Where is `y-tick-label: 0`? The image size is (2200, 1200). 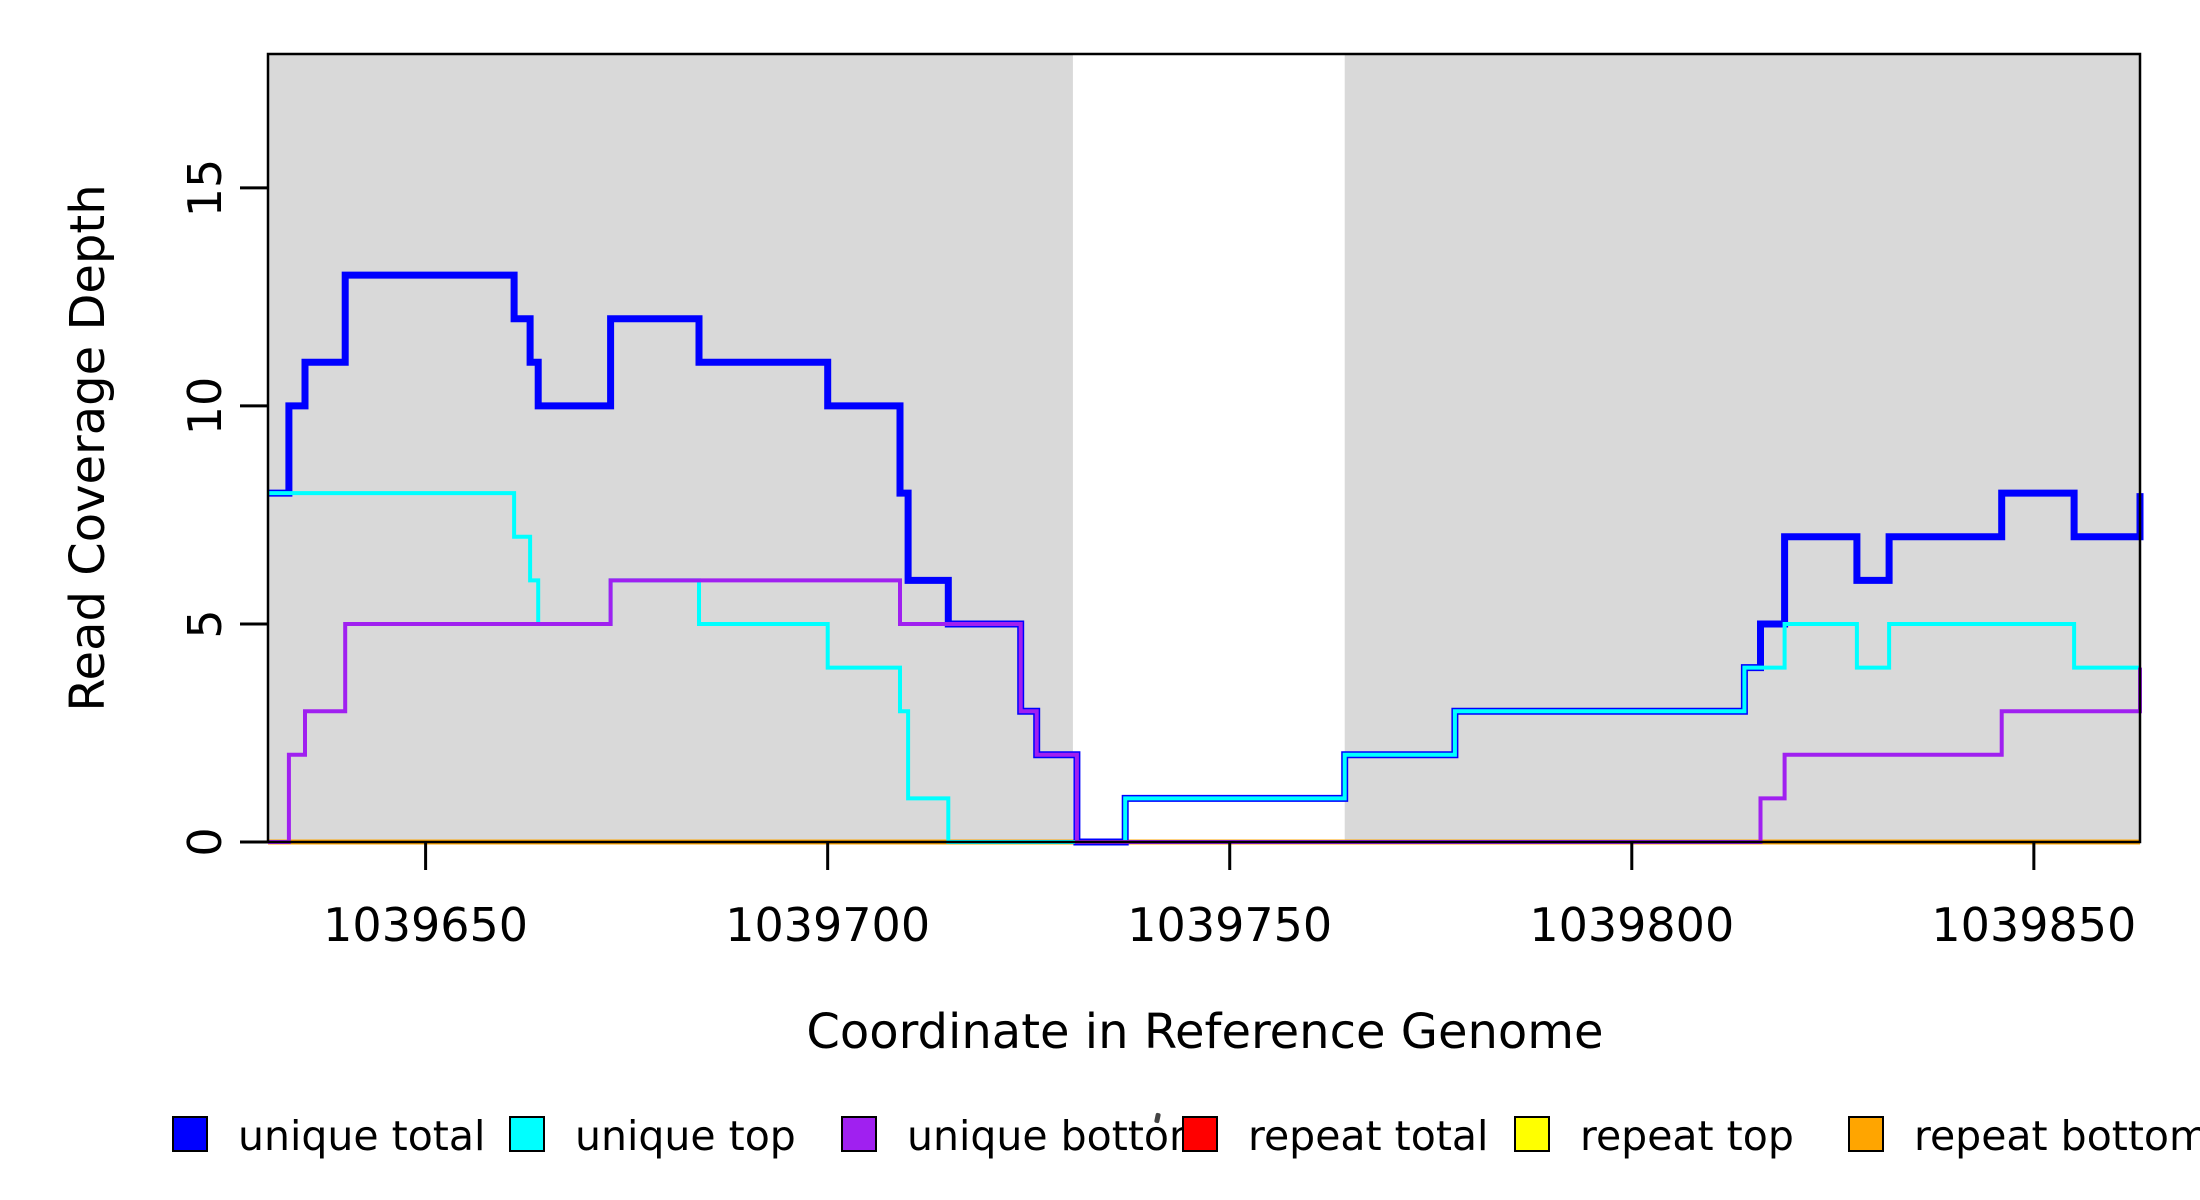
y-tick-label: 0 is located at coordinates (205, 842).